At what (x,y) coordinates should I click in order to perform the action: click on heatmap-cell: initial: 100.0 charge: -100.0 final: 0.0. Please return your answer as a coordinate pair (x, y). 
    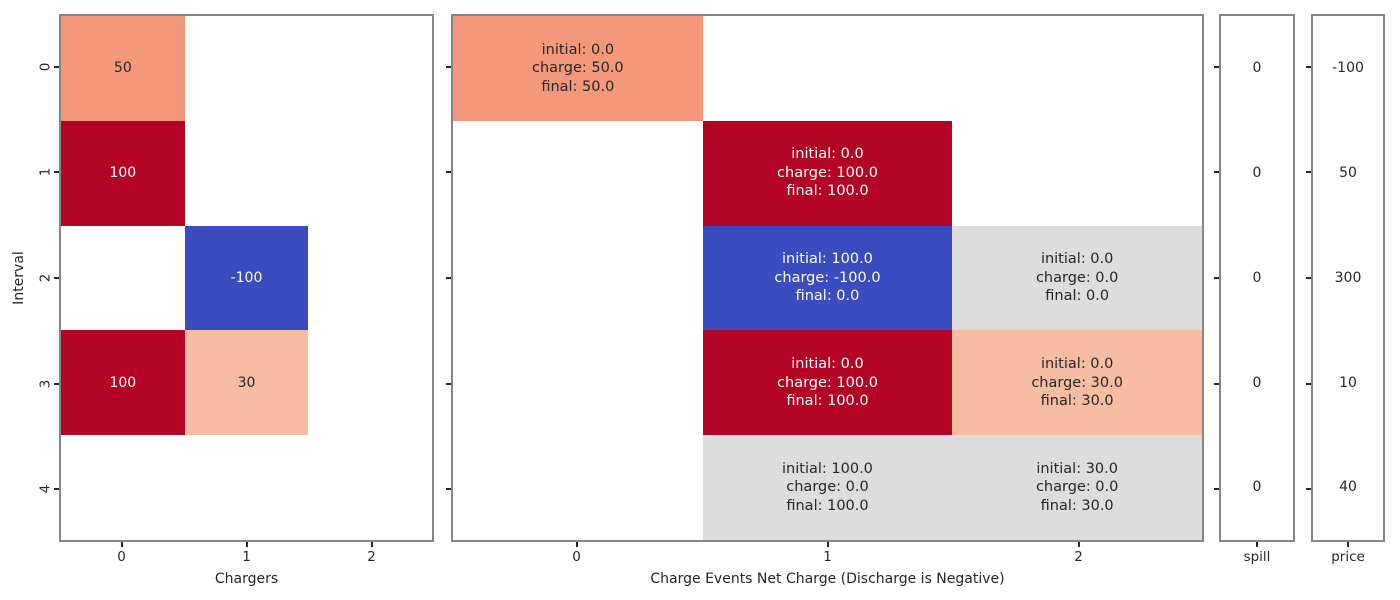
    Looking at the image, I should click on (827, 278).